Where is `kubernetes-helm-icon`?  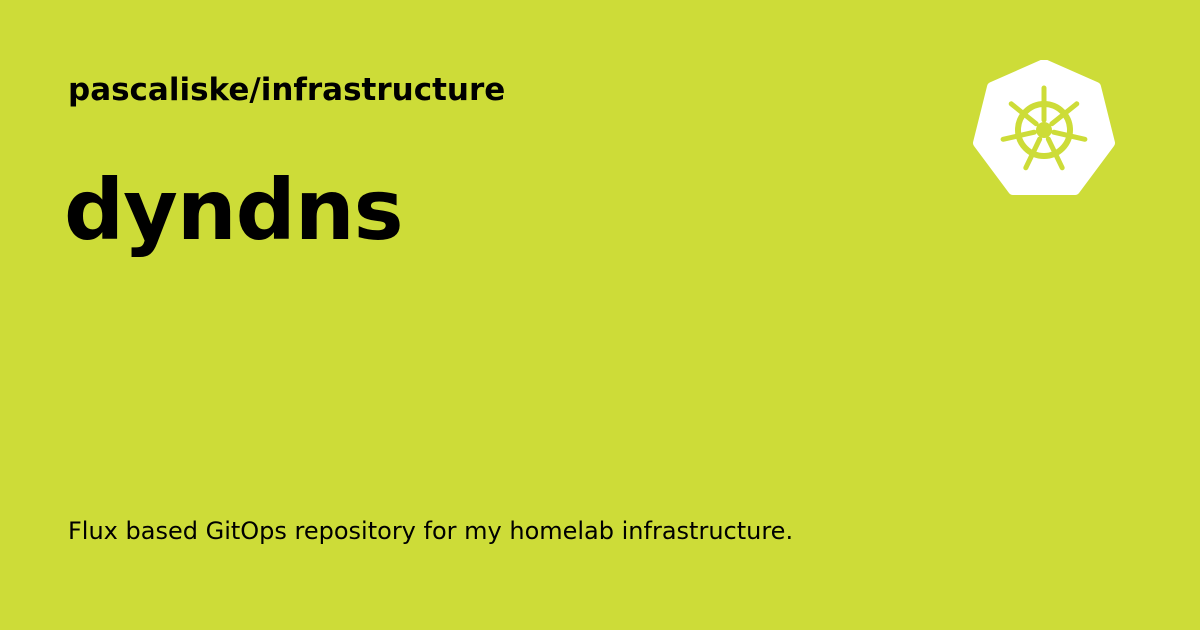 kubernetes-helm-icon is located at coordinates (1044, 130).